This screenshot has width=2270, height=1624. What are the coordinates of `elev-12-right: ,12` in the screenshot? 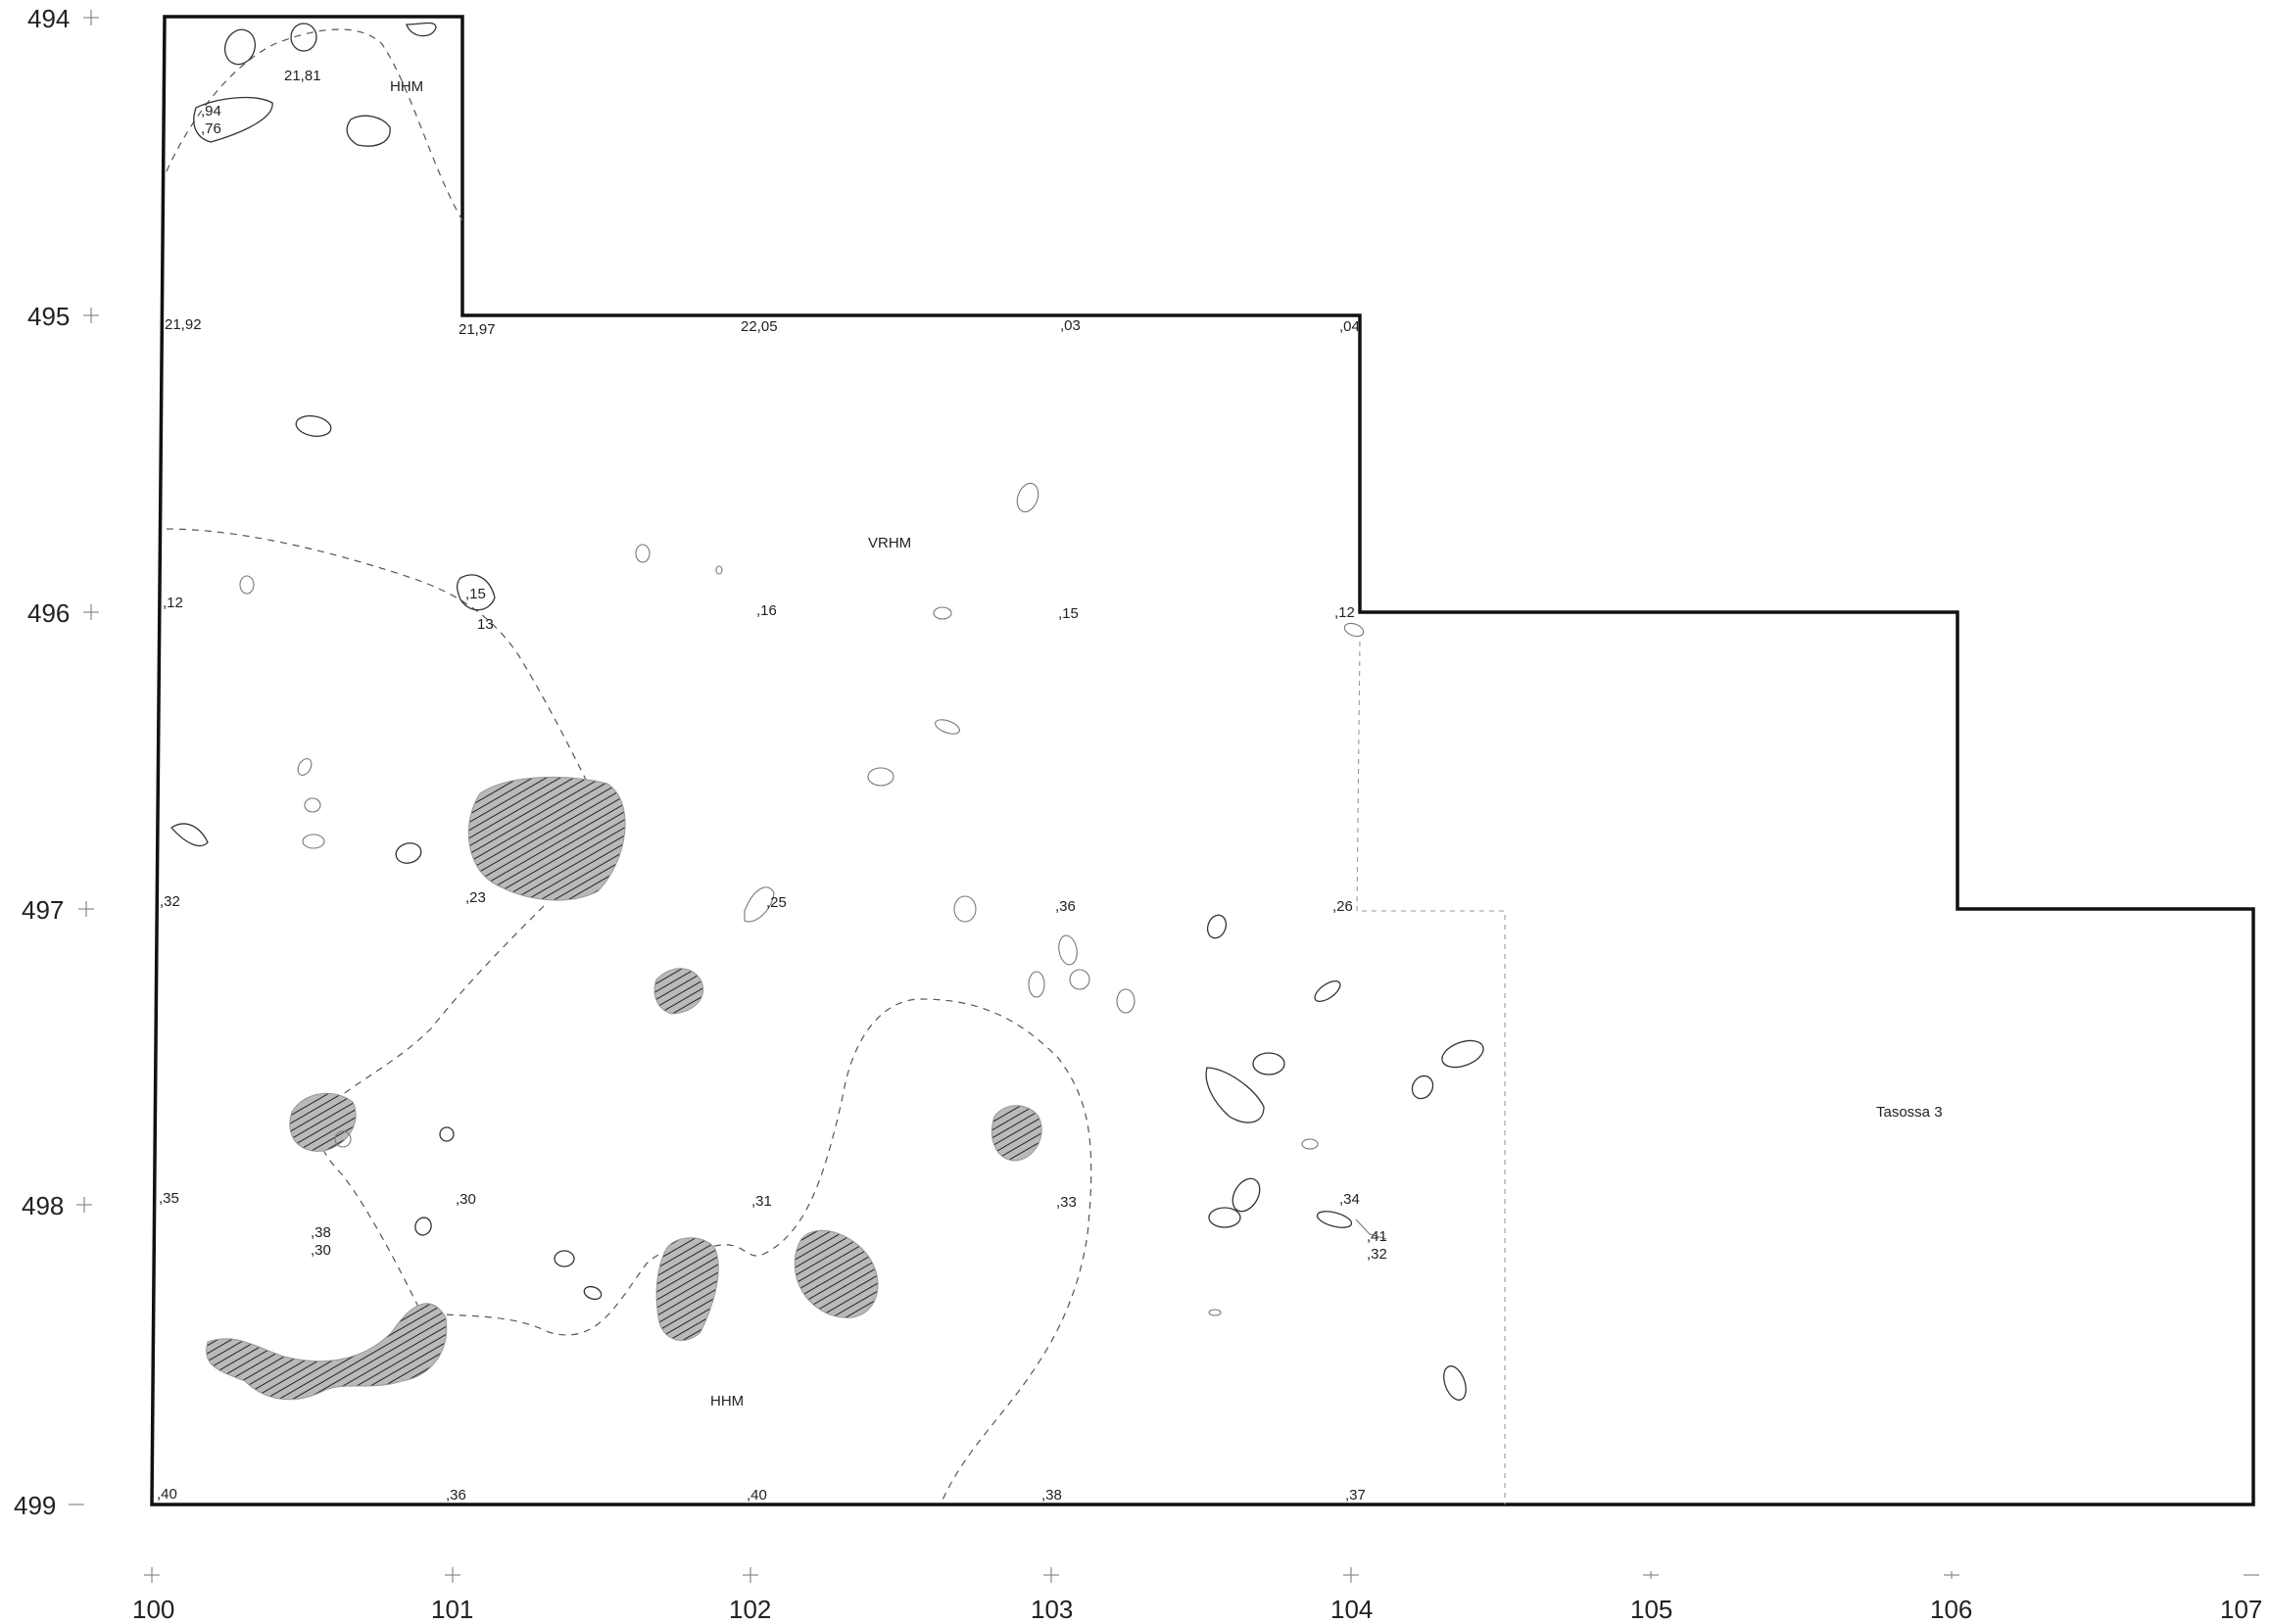 It's located at (1344, 612).